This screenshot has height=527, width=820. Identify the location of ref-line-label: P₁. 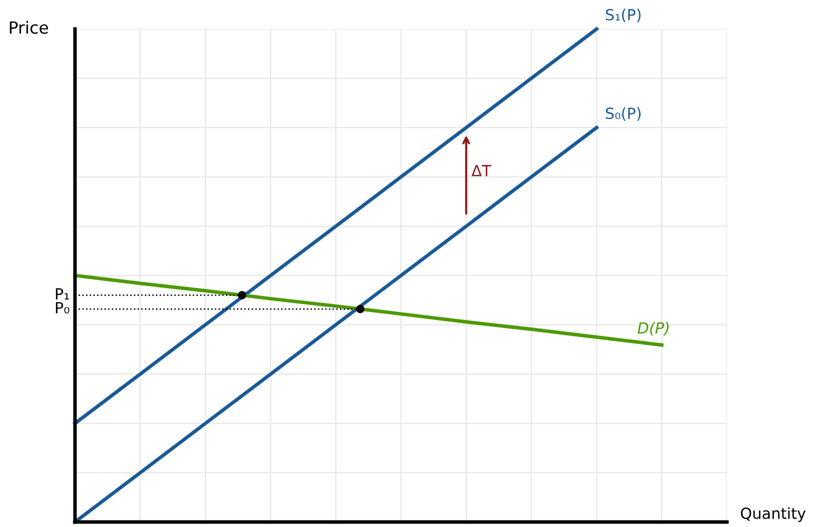
(62, 294).